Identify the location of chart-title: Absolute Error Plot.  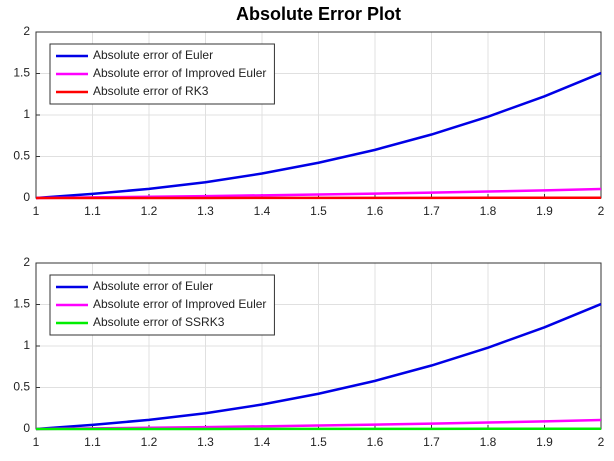
(318, 14).